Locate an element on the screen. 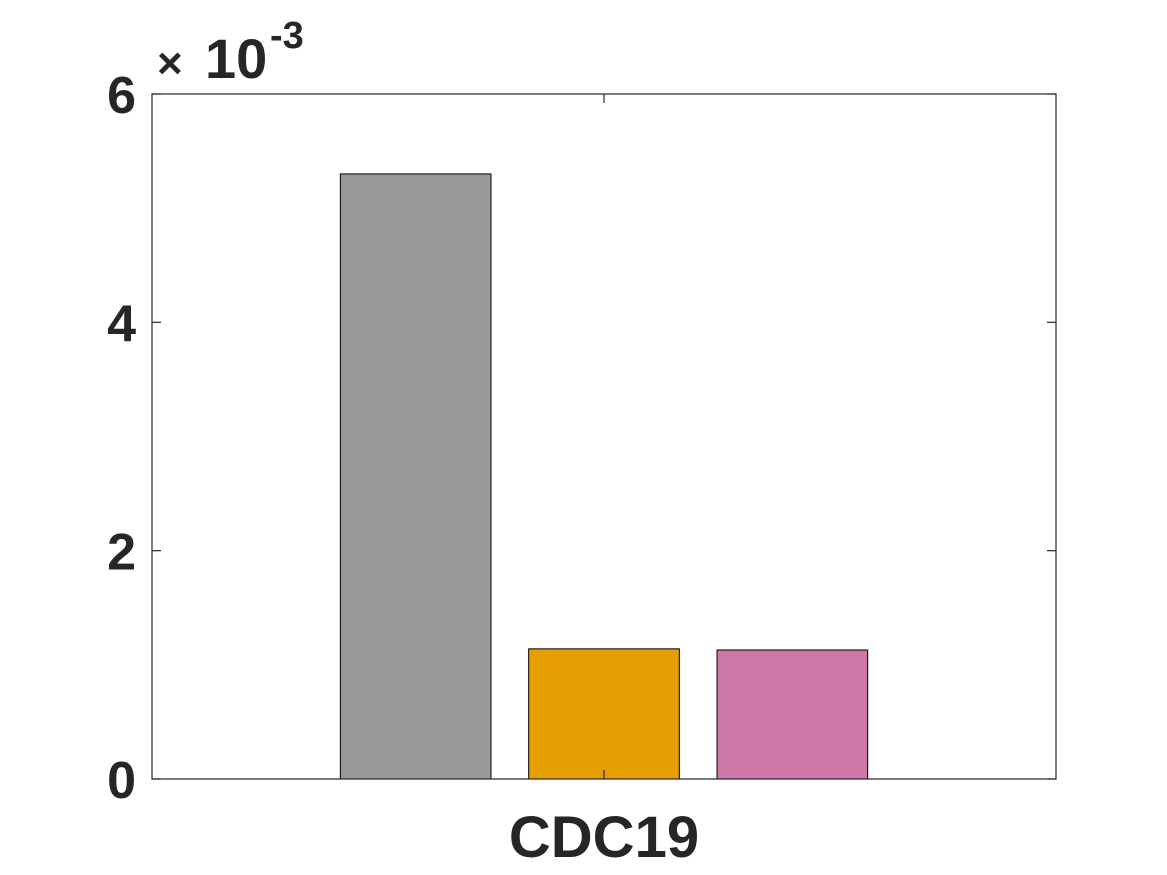  y-exponent-power: -3 is located at coordinates (287, 36).